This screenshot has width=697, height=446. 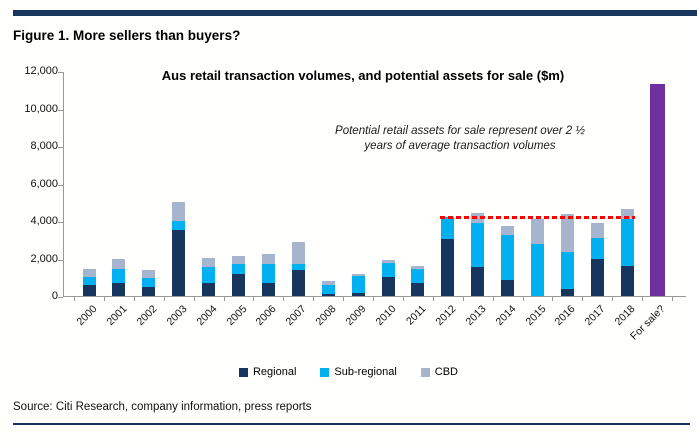 What do you see at coordinates (41, 108) in the screenshot?
I see `y-tick-label-10000: 10,000` at bounding box center [41, 108].